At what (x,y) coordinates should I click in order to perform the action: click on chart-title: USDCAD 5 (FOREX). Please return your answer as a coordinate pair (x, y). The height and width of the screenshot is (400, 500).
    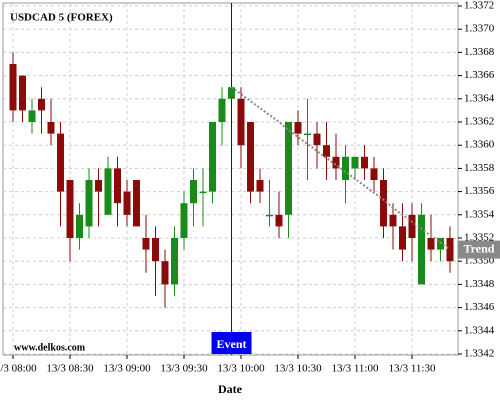
    Looking at the image, I should click on (61, 18).